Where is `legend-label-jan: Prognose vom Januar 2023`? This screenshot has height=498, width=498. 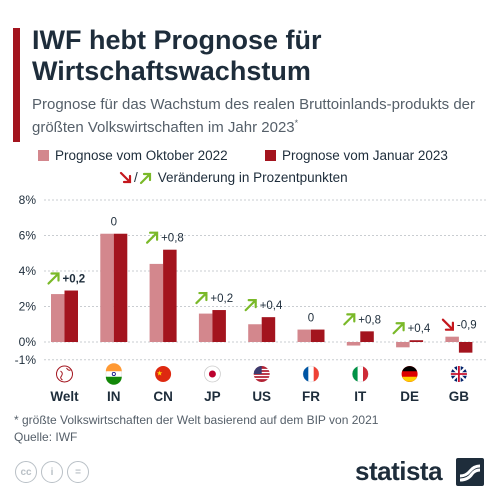 legend-label-jan: Prognose vom Januar 2023 is located at coordinates (365, 155).